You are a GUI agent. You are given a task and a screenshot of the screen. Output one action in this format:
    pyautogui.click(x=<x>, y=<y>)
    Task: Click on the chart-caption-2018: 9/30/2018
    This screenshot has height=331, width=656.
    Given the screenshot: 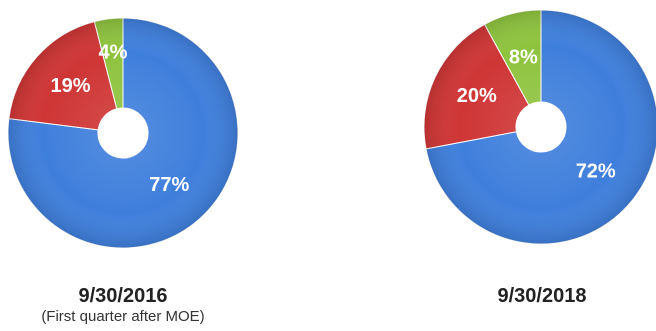 What is the action you would take?
    pyautogui.click(x=539, y=296)
    